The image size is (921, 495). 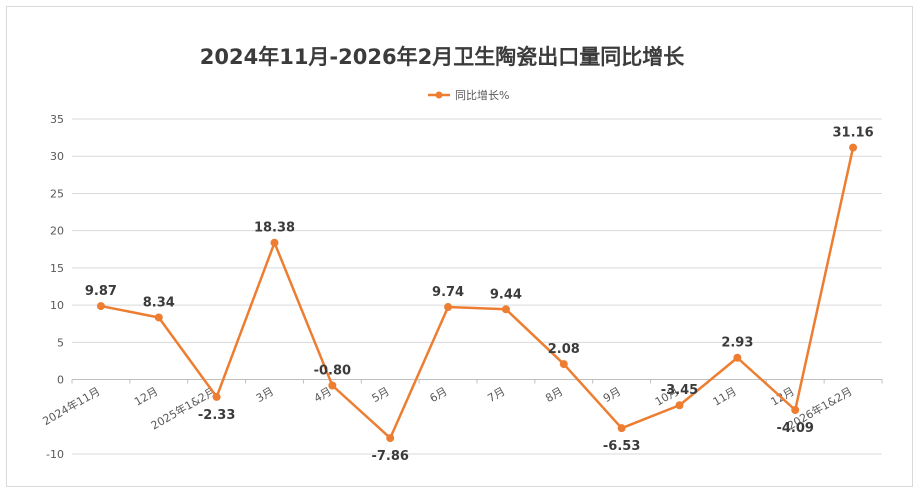 I want to click on x-tick-label: 7月, so click(x=496, y=395).